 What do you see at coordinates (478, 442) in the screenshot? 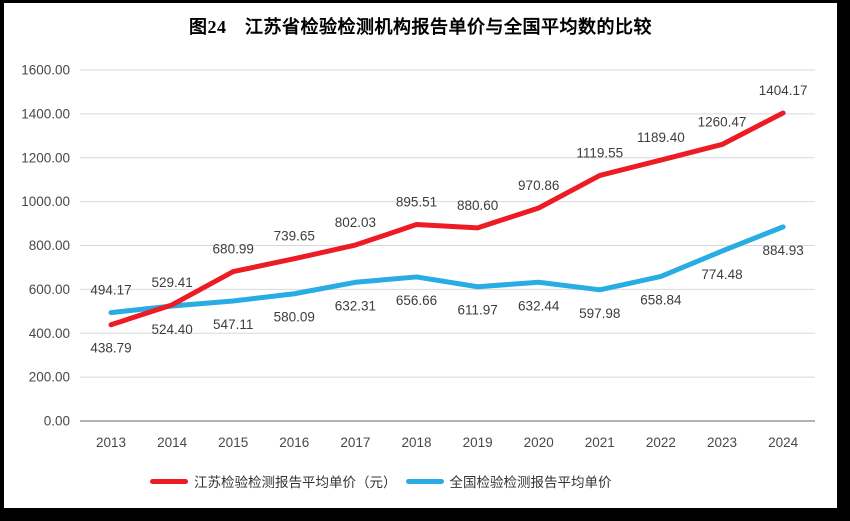
I see `x-tick-label: 2019` at bounding box center [478, 442].